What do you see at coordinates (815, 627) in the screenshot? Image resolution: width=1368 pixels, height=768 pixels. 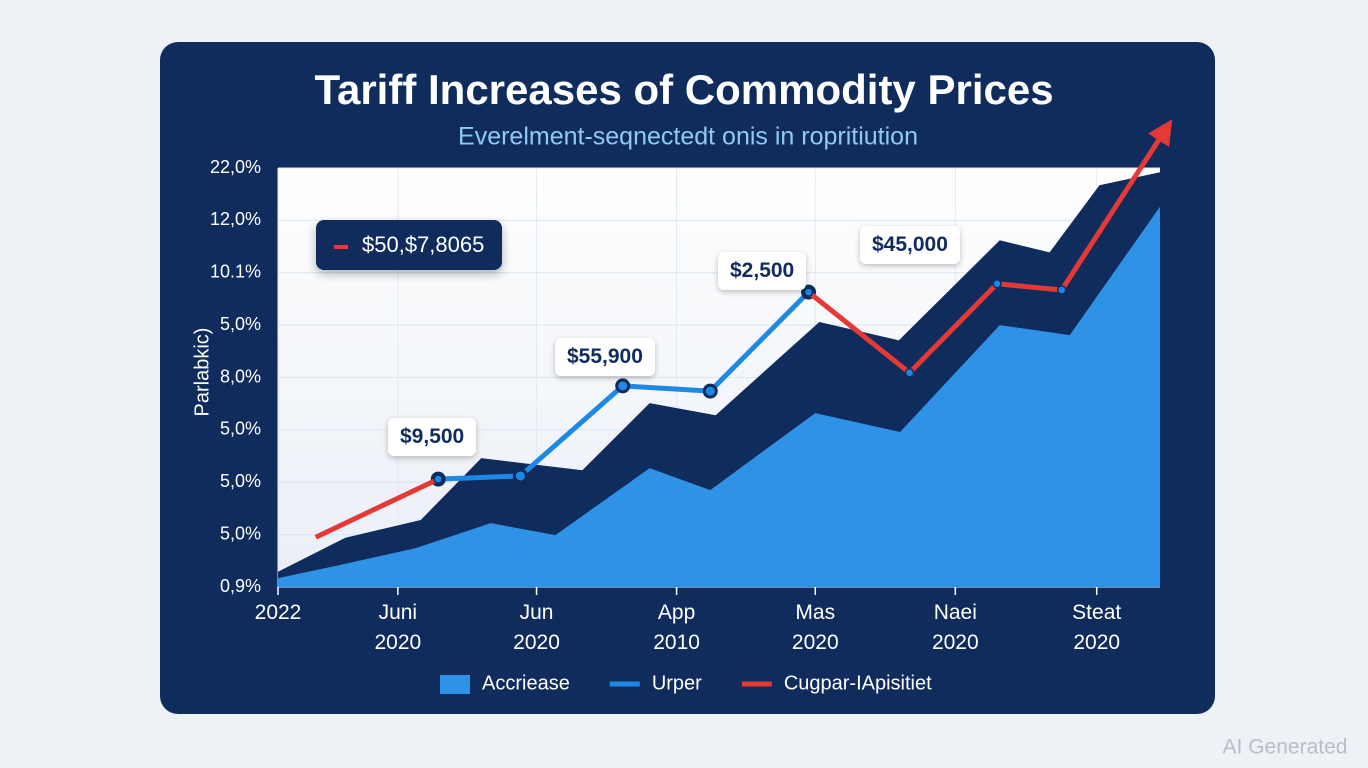 I see `x-tick-label: Mas 2020` at bounding box center [815, 627].